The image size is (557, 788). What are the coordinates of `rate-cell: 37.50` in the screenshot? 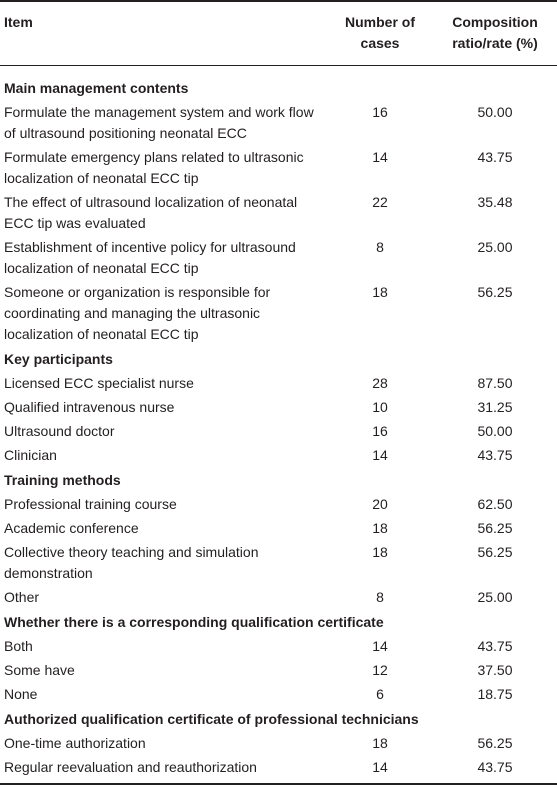 It's located at (495, 670).